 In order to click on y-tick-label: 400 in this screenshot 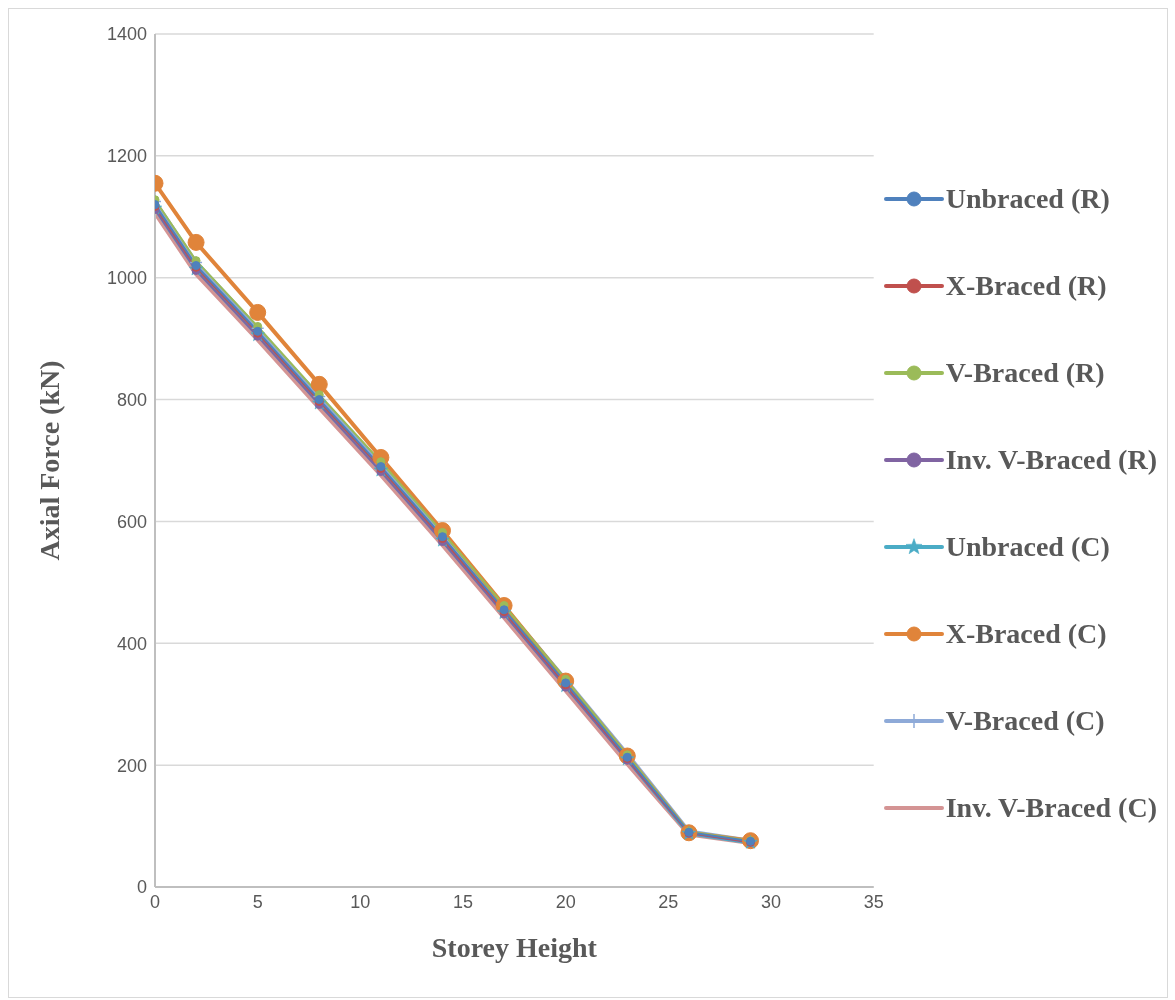, I will do `click(131, 643)`.